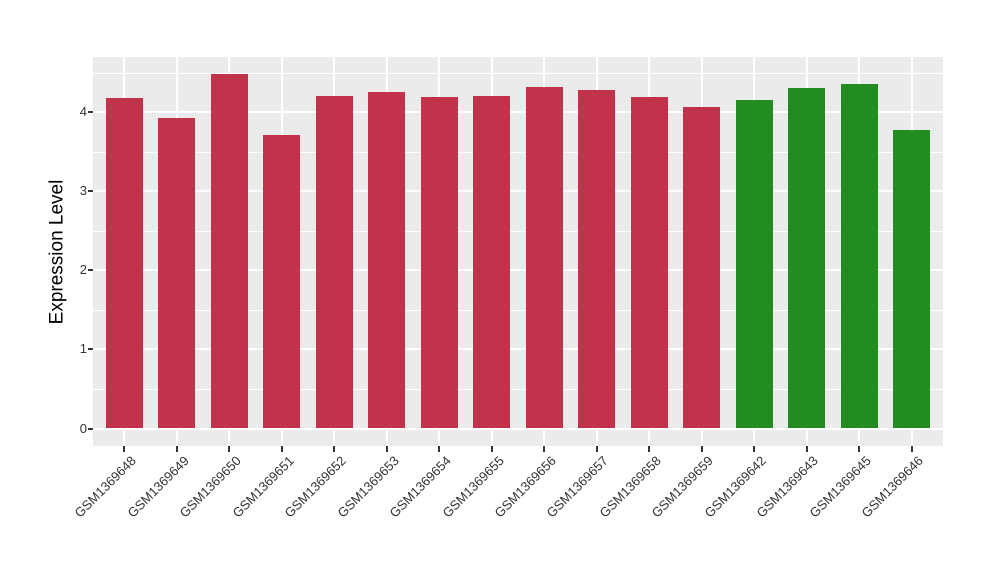 The width and height of the screenshot is (1000, 580). I want to click on y-axis-title-text: Expression Level, so click(57, 251).